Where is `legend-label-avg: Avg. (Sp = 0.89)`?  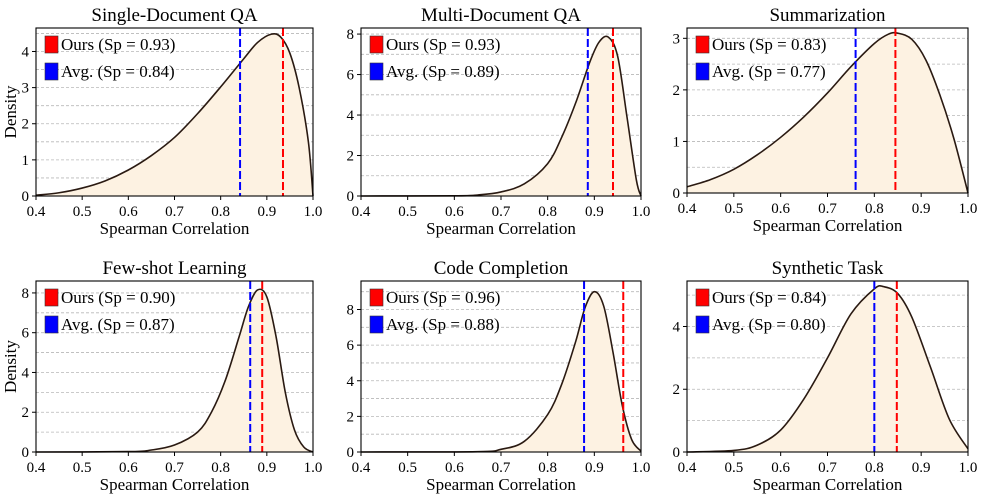
legend-label-avg: Avg. (Sp = 0.89) is located at coordinates (443, 71).